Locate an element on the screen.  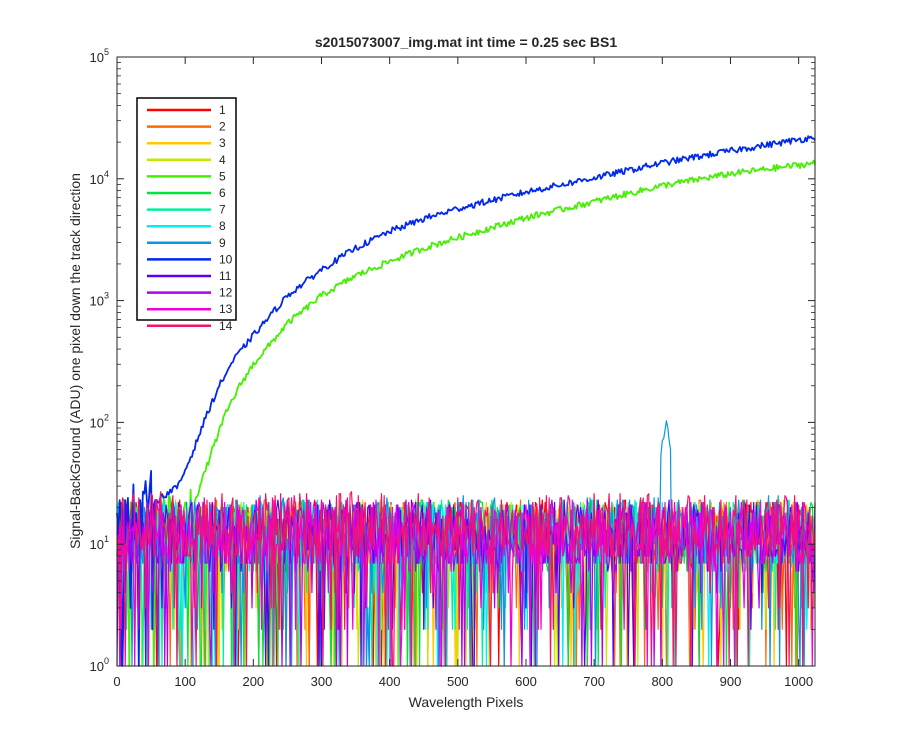
y-tick-label: 10¹ is located at coordinates (99, 543).